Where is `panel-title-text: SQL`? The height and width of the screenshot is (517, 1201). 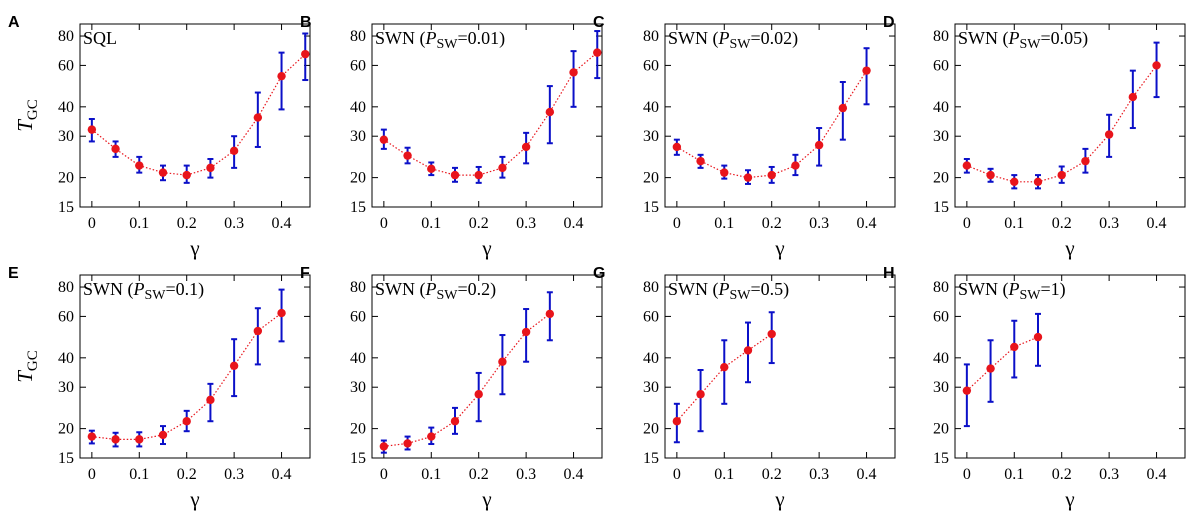 panel-title-text: SQL is located at coordinates (100, 38).